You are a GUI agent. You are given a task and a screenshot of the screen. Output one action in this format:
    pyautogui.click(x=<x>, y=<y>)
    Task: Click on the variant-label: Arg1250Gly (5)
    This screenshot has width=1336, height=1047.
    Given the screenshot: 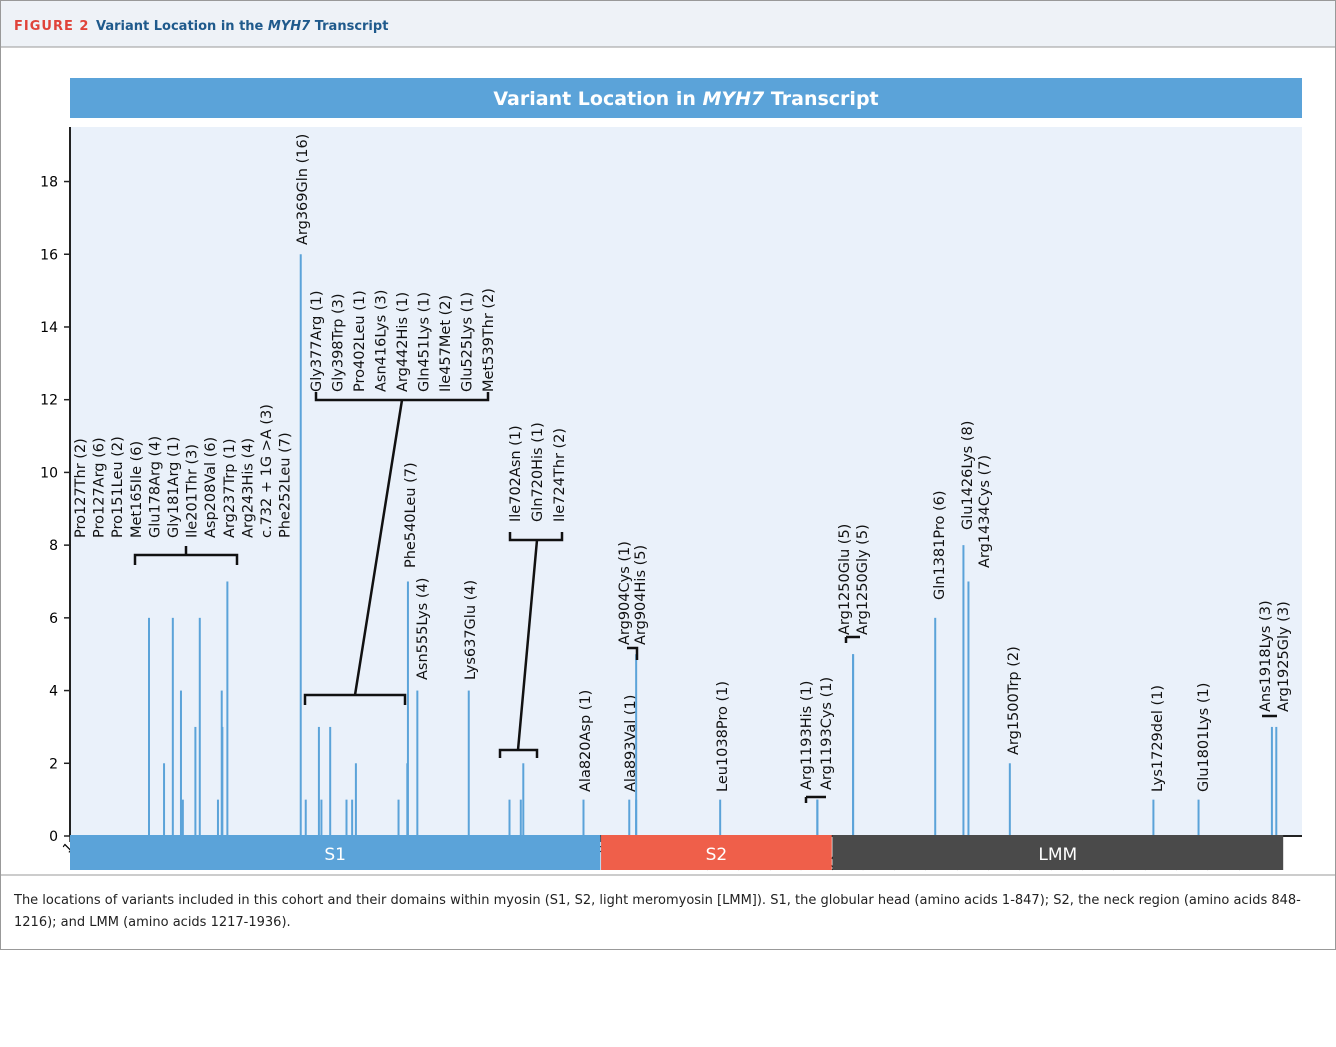 What is the action you would take?
    pyautogui.click(x=863, y=579)
    